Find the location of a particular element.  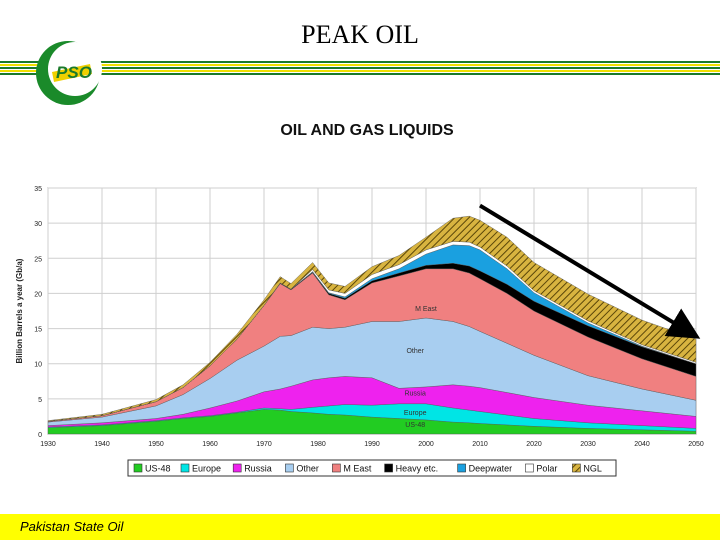

x-tick-label: 1980 is located at coordinates (318, 444).